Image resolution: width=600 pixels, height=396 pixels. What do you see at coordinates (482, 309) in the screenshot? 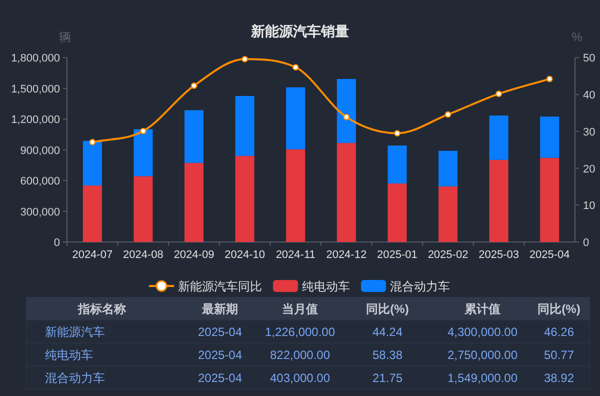
I see `text: 累计值` at bounding box center [482, 309].